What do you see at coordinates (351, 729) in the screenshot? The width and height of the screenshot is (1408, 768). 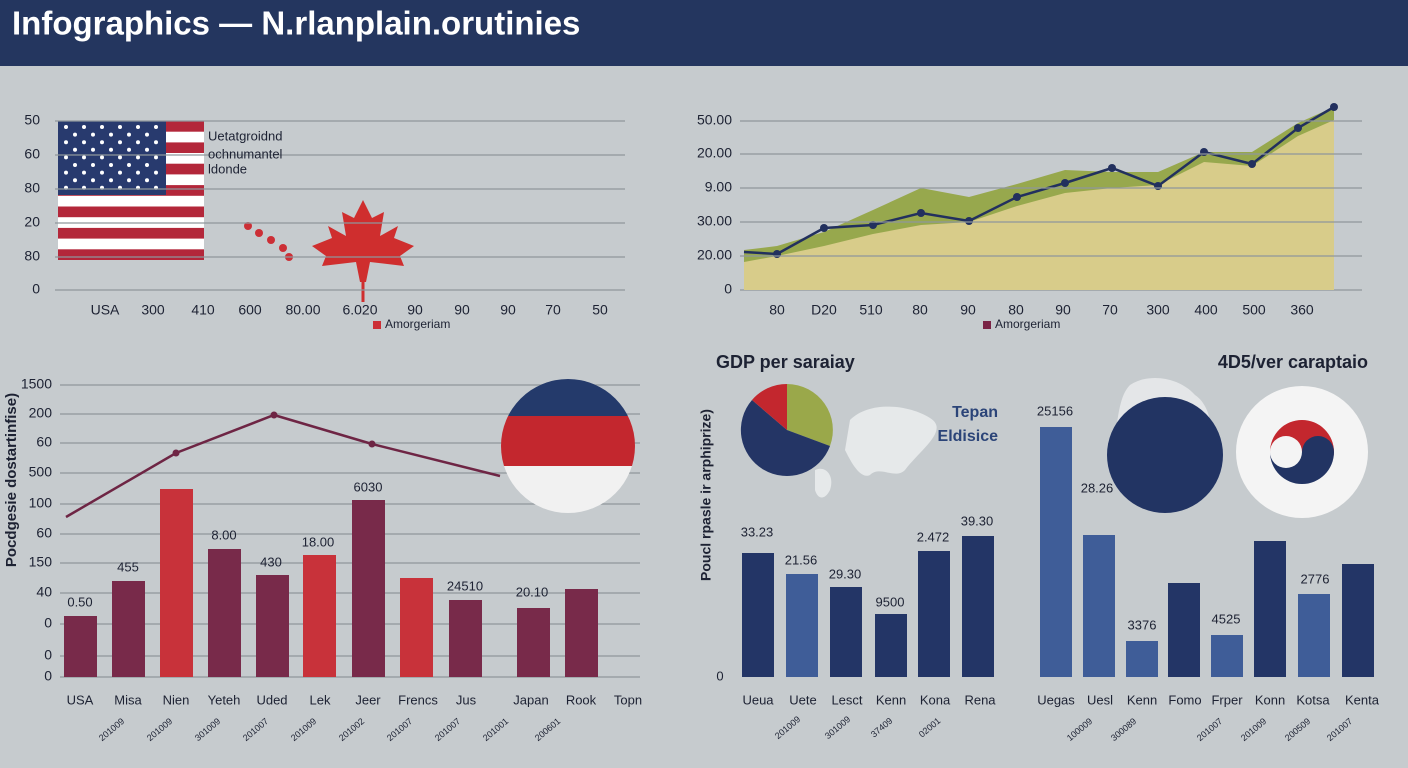 I see `label: 201002` at bounding box center [351, 729].